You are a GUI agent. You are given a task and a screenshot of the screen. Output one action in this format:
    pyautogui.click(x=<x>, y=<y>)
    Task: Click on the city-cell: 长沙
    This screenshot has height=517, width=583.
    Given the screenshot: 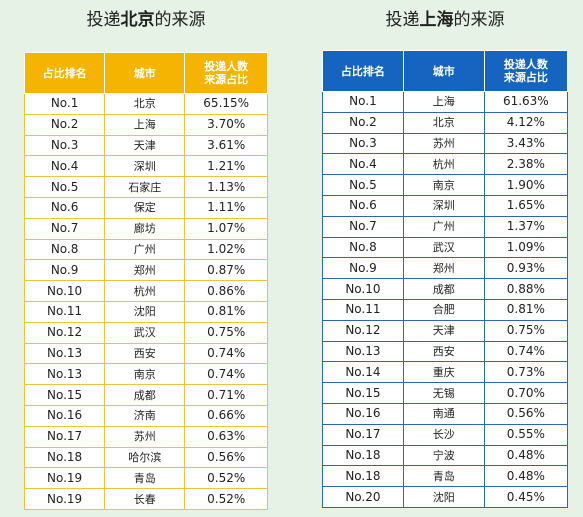 What is the action you would take?
    pyautogui.click(x=443, y=434)
    